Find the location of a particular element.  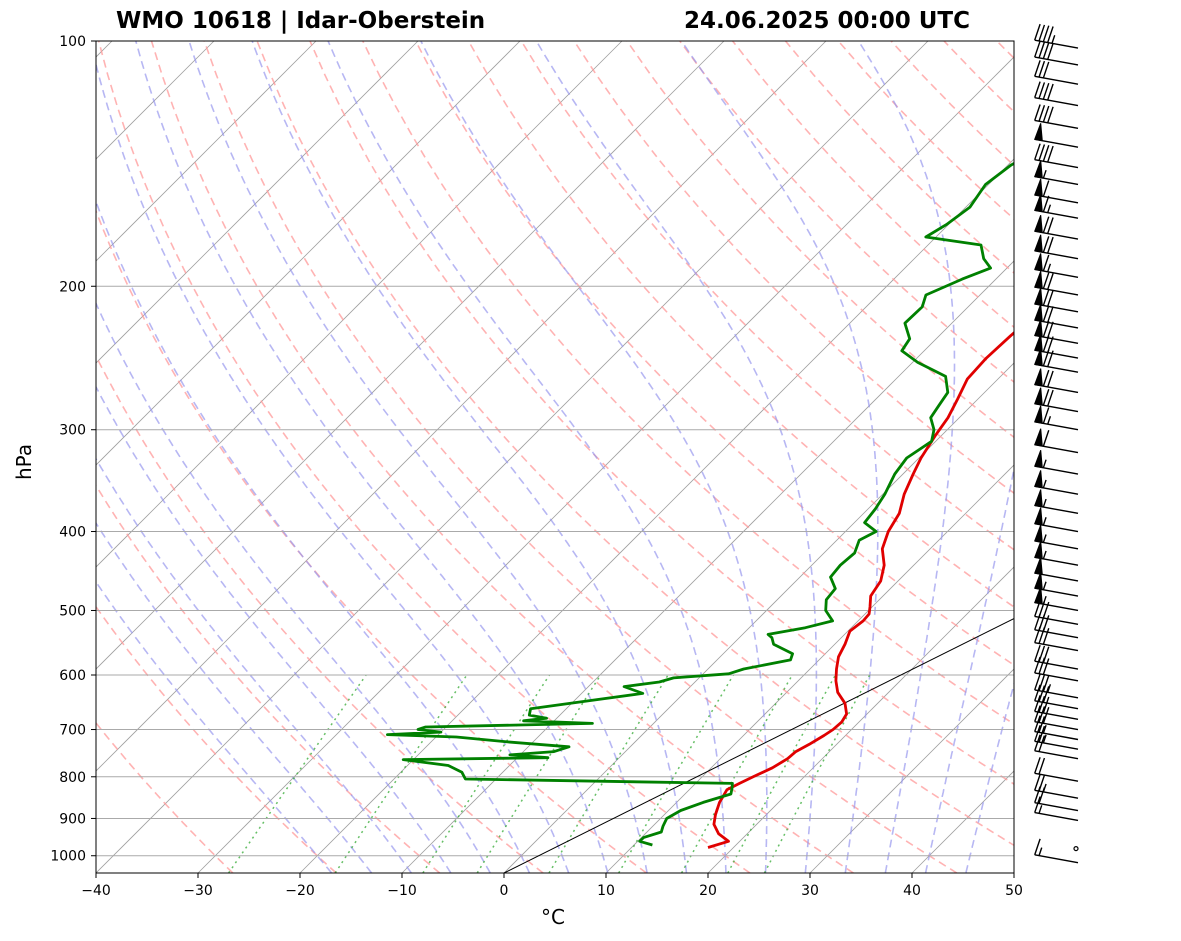

x-tick-label: −20 is located at coordinates (300, 891).